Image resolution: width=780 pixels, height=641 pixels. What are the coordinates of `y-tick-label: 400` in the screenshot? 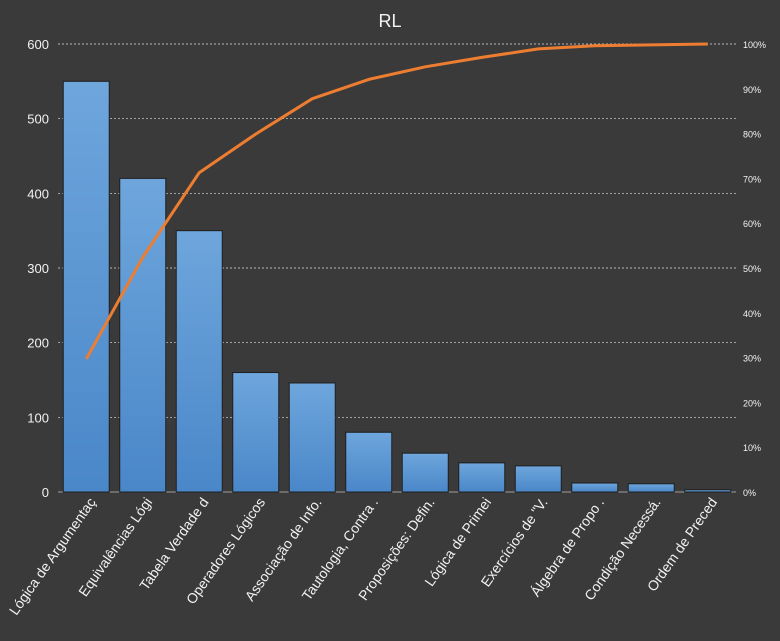 It's located at (38, 193).